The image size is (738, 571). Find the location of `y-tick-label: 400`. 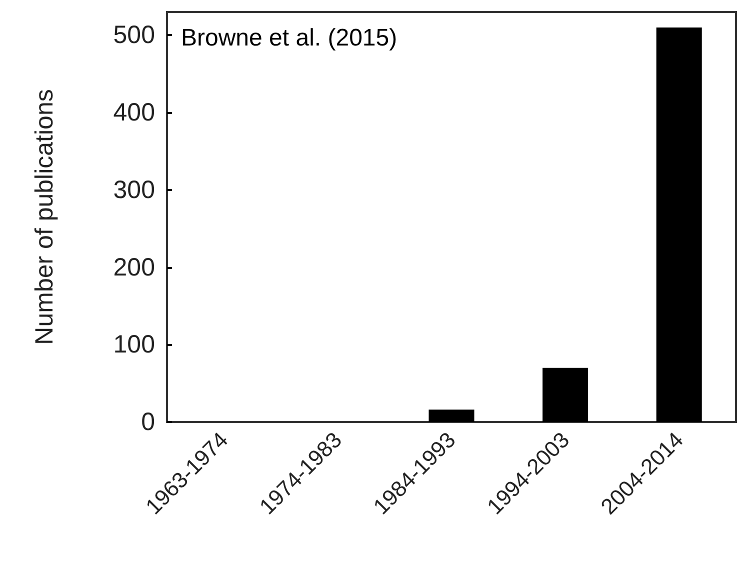

y-tick-label: 400 is located at coordinates (134, 112).